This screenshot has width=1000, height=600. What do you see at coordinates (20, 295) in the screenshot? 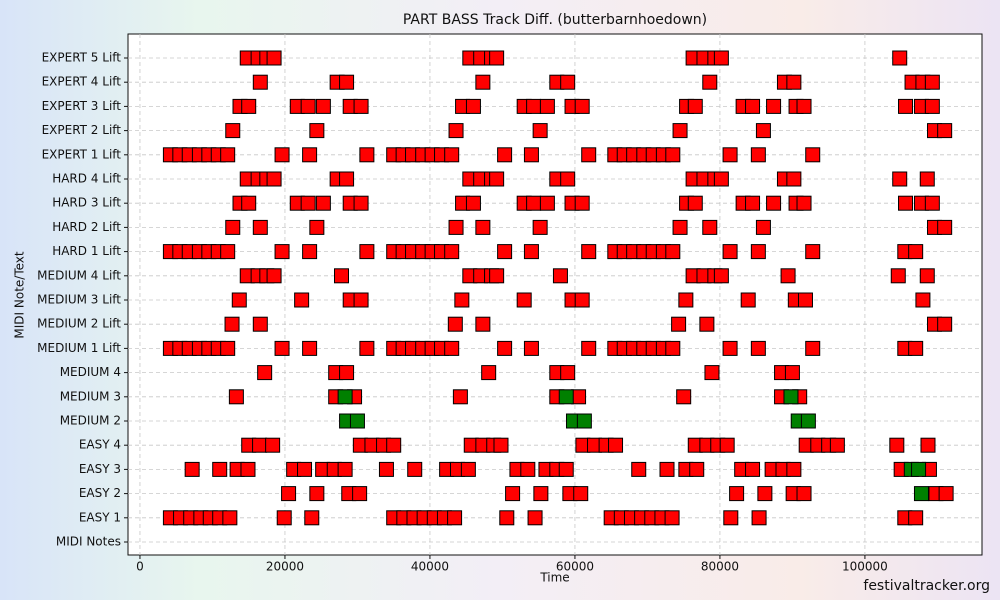
I see `y-axis-label: MIDI Note/Text` at bounding box center [20, 295].